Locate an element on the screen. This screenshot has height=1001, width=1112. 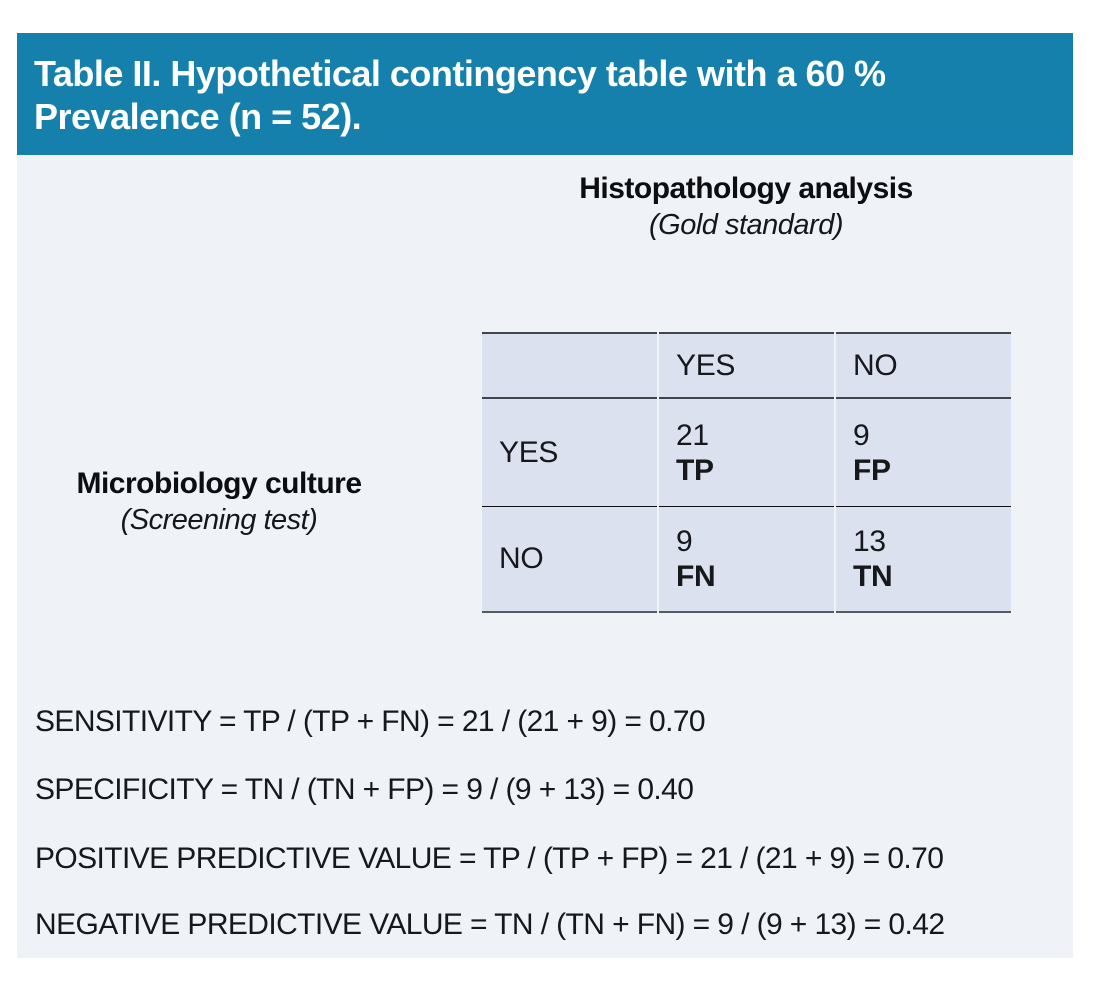
cell-fn: 9 FN is located at coordinates (746, 560).